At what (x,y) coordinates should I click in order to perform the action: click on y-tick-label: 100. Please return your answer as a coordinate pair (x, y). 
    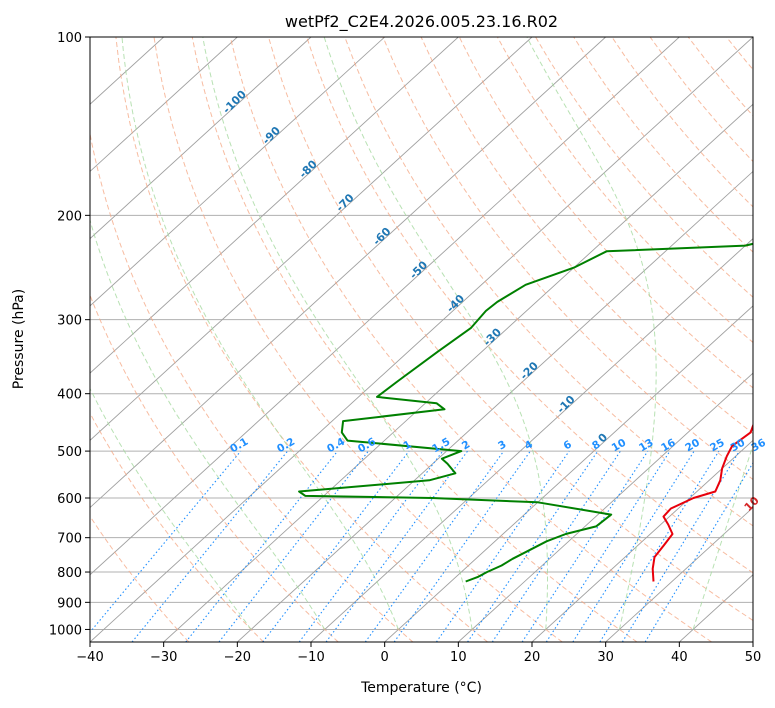
    Looking at the image, I should click on (69, 38).